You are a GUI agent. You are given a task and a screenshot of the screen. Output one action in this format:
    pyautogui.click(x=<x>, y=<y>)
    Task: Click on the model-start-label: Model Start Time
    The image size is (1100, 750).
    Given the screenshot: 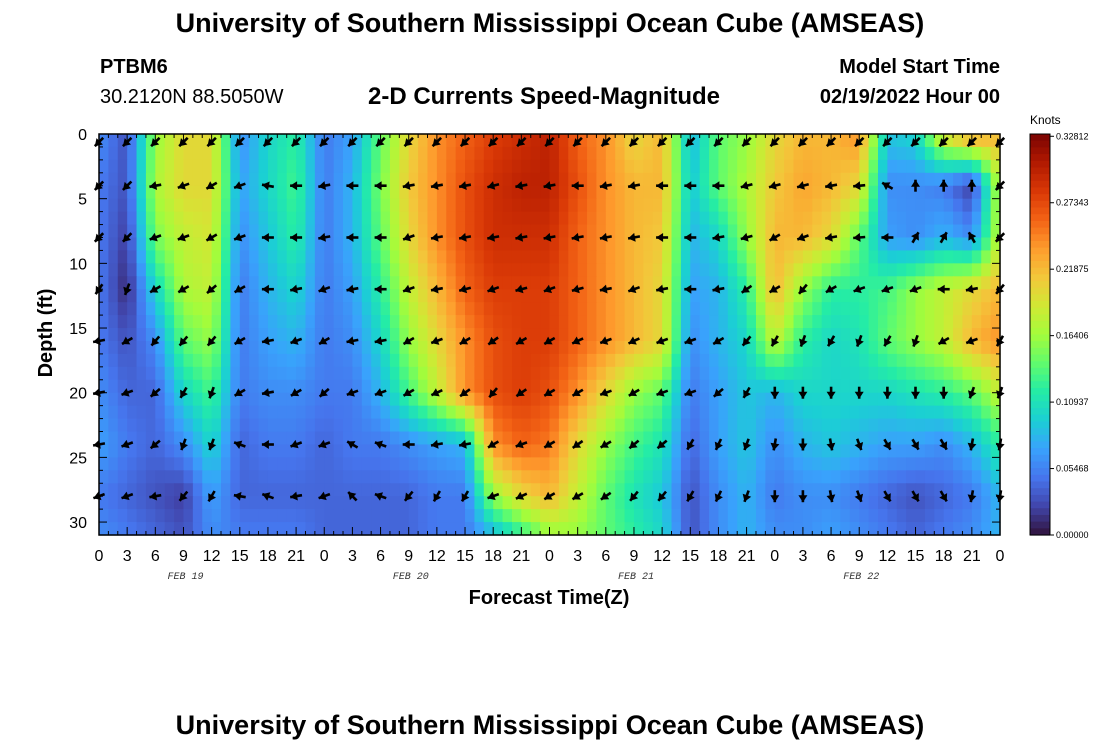 What is the action you would take?
    pyautogui.click(x=919, y=67)
    